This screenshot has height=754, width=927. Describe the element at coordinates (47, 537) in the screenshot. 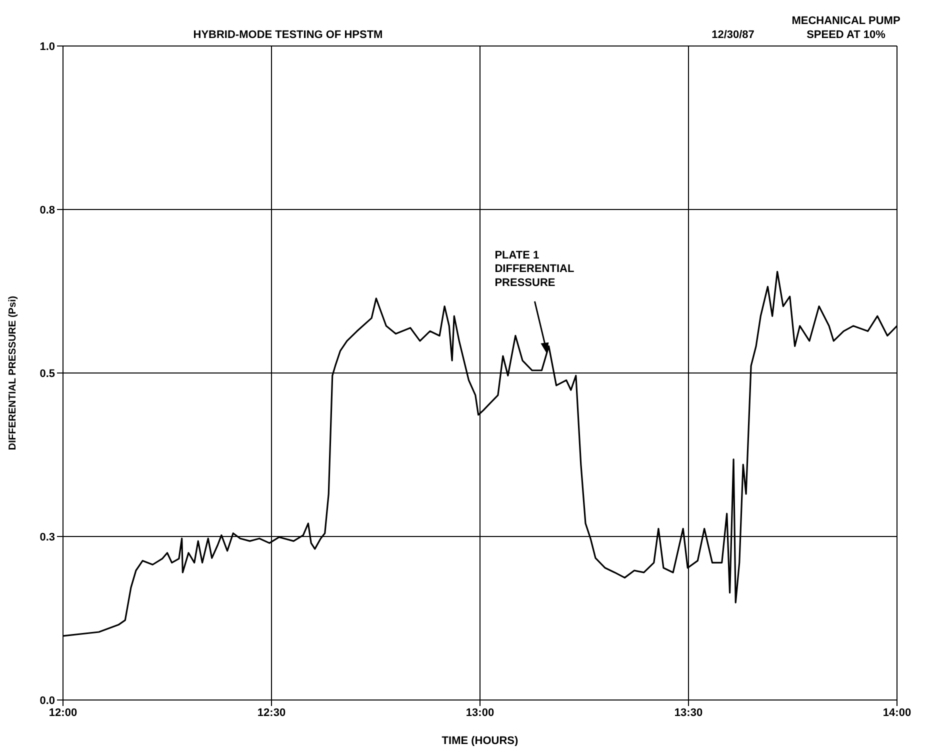

I see `y-tick-label: 0.3` at that location.